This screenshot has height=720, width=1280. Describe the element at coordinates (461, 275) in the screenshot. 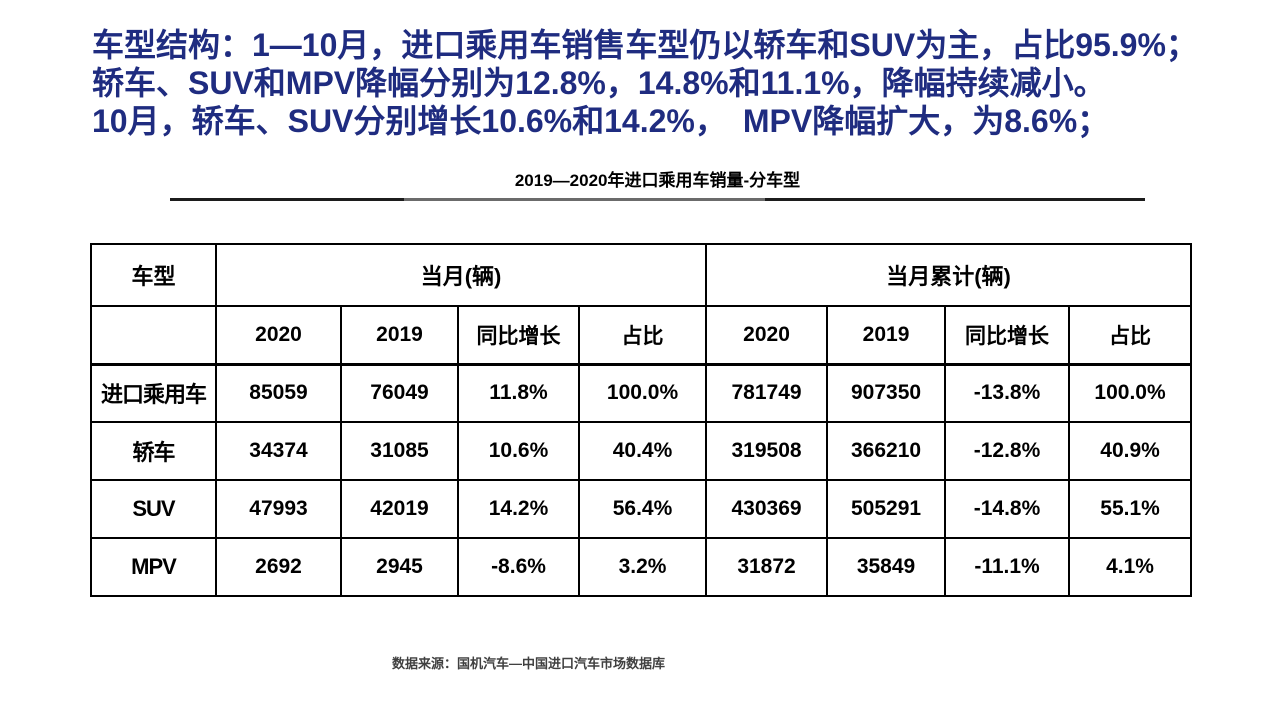

I see `header-group-current-month: 当月(辆)` at that location.